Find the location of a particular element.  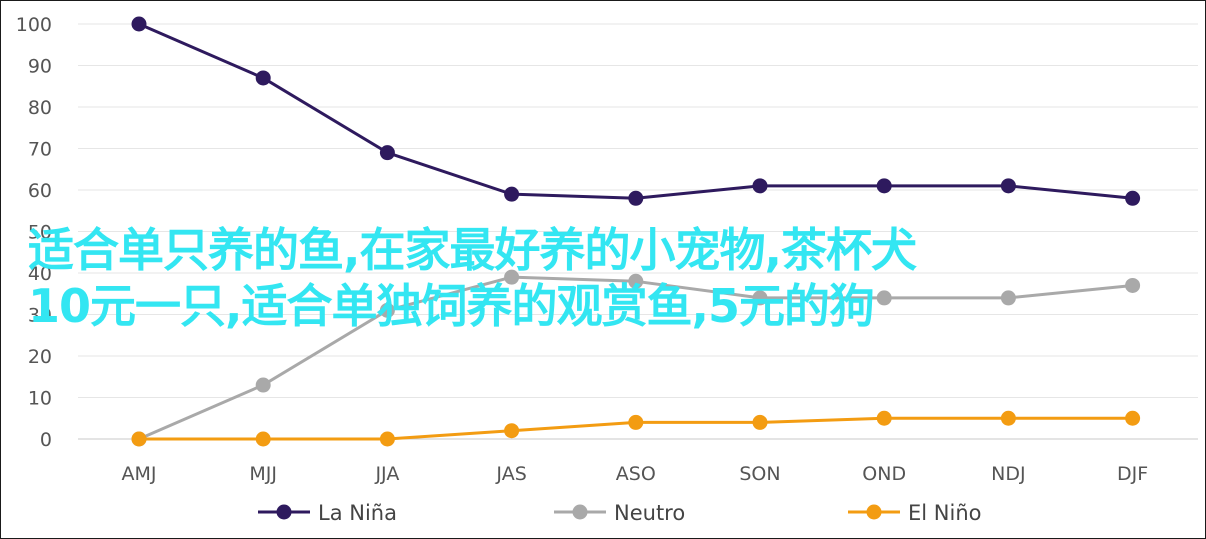

x-axis-ticks: AMJ MJJ JJA JAS ASO SON OND NDJ DJF is located at coordinates (635, 474).